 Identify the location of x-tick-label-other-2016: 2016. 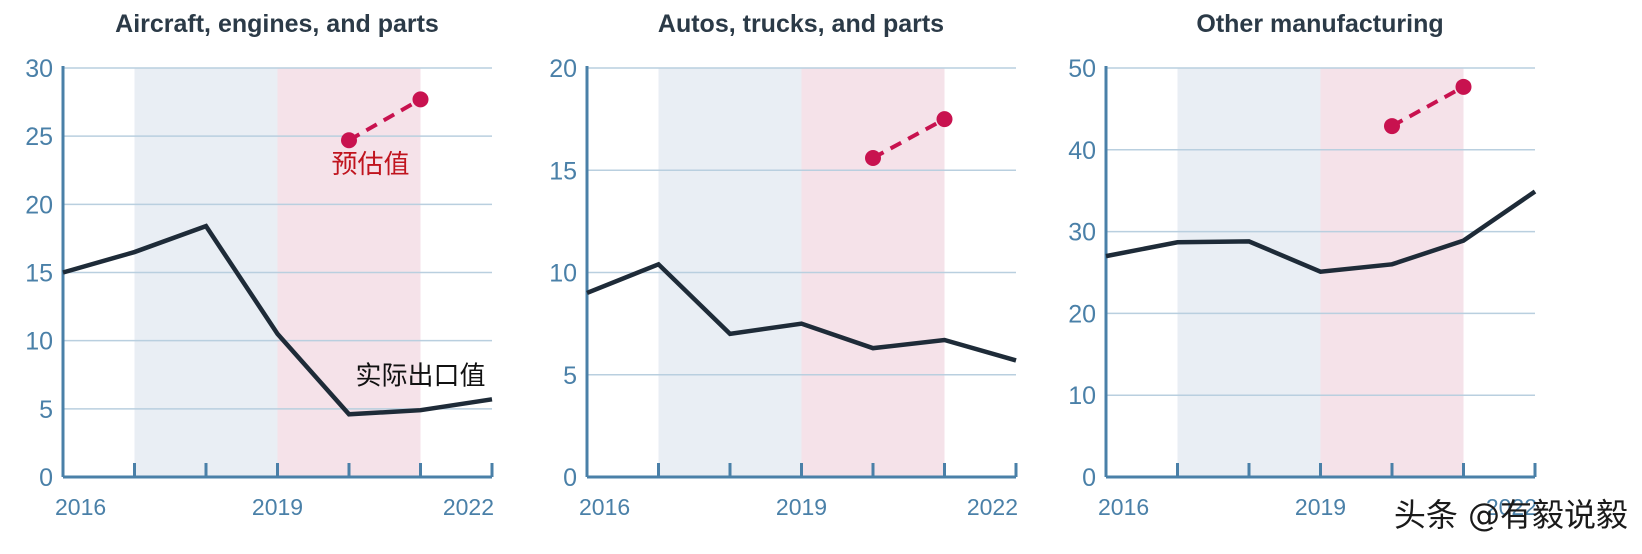
(1123, 507).